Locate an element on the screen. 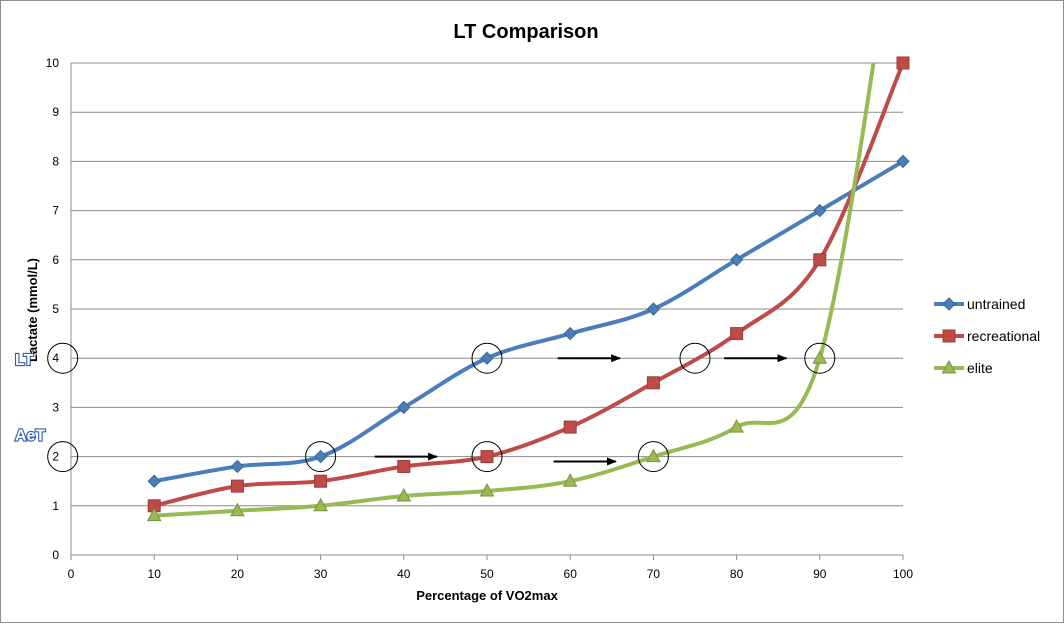 This screenshot has height=624, width=1064. y-tick-label: 2 is located at coordinates (55, 457).